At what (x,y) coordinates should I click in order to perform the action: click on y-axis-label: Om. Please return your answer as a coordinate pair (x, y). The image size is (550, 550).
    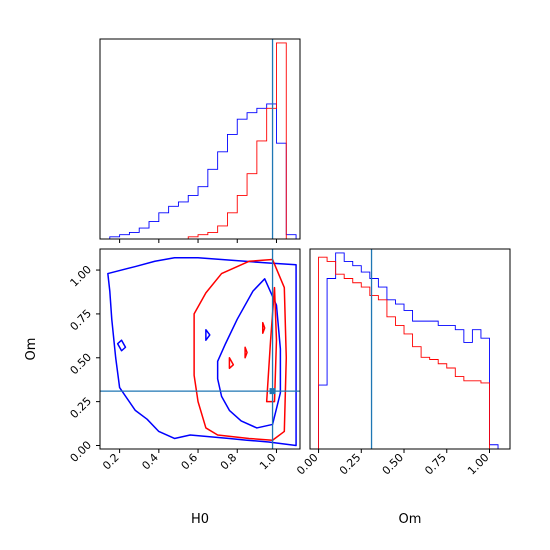
    Looking at the image, I should click on (31, 349).